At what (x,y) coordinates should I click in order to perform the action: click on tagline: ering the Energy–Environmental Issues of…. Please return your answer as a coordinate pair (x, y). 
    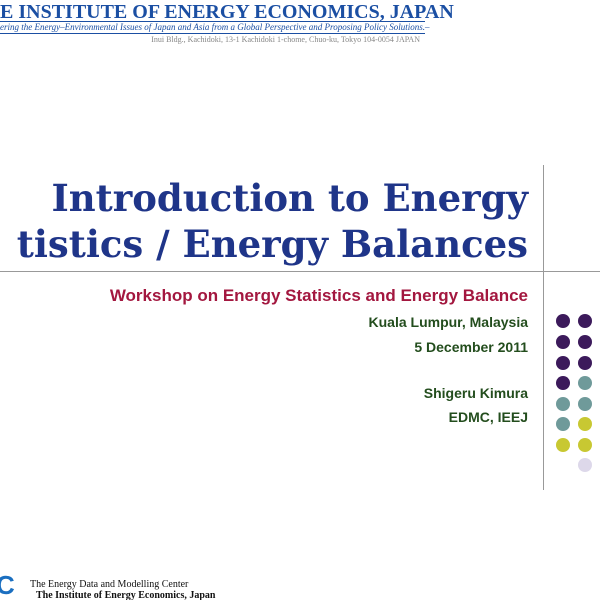
    Looking at the image, I should click on (215, 27).